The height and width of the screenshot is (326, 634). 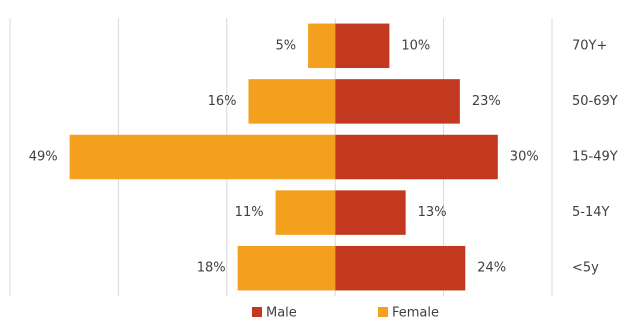 I want to click on data-label: 5%, so click(x=285, y=45).